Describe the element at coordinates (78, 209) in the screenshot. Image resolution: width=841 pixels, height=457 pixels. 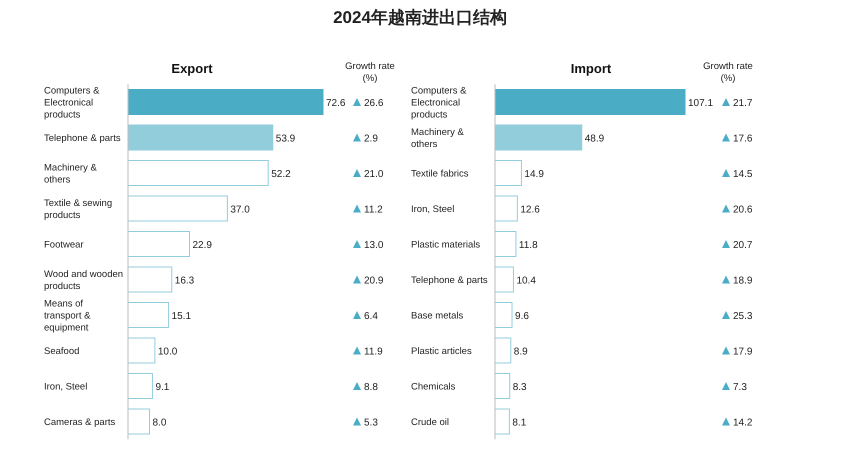
I see `y-tick-label: Textile & sewing products` at that location.